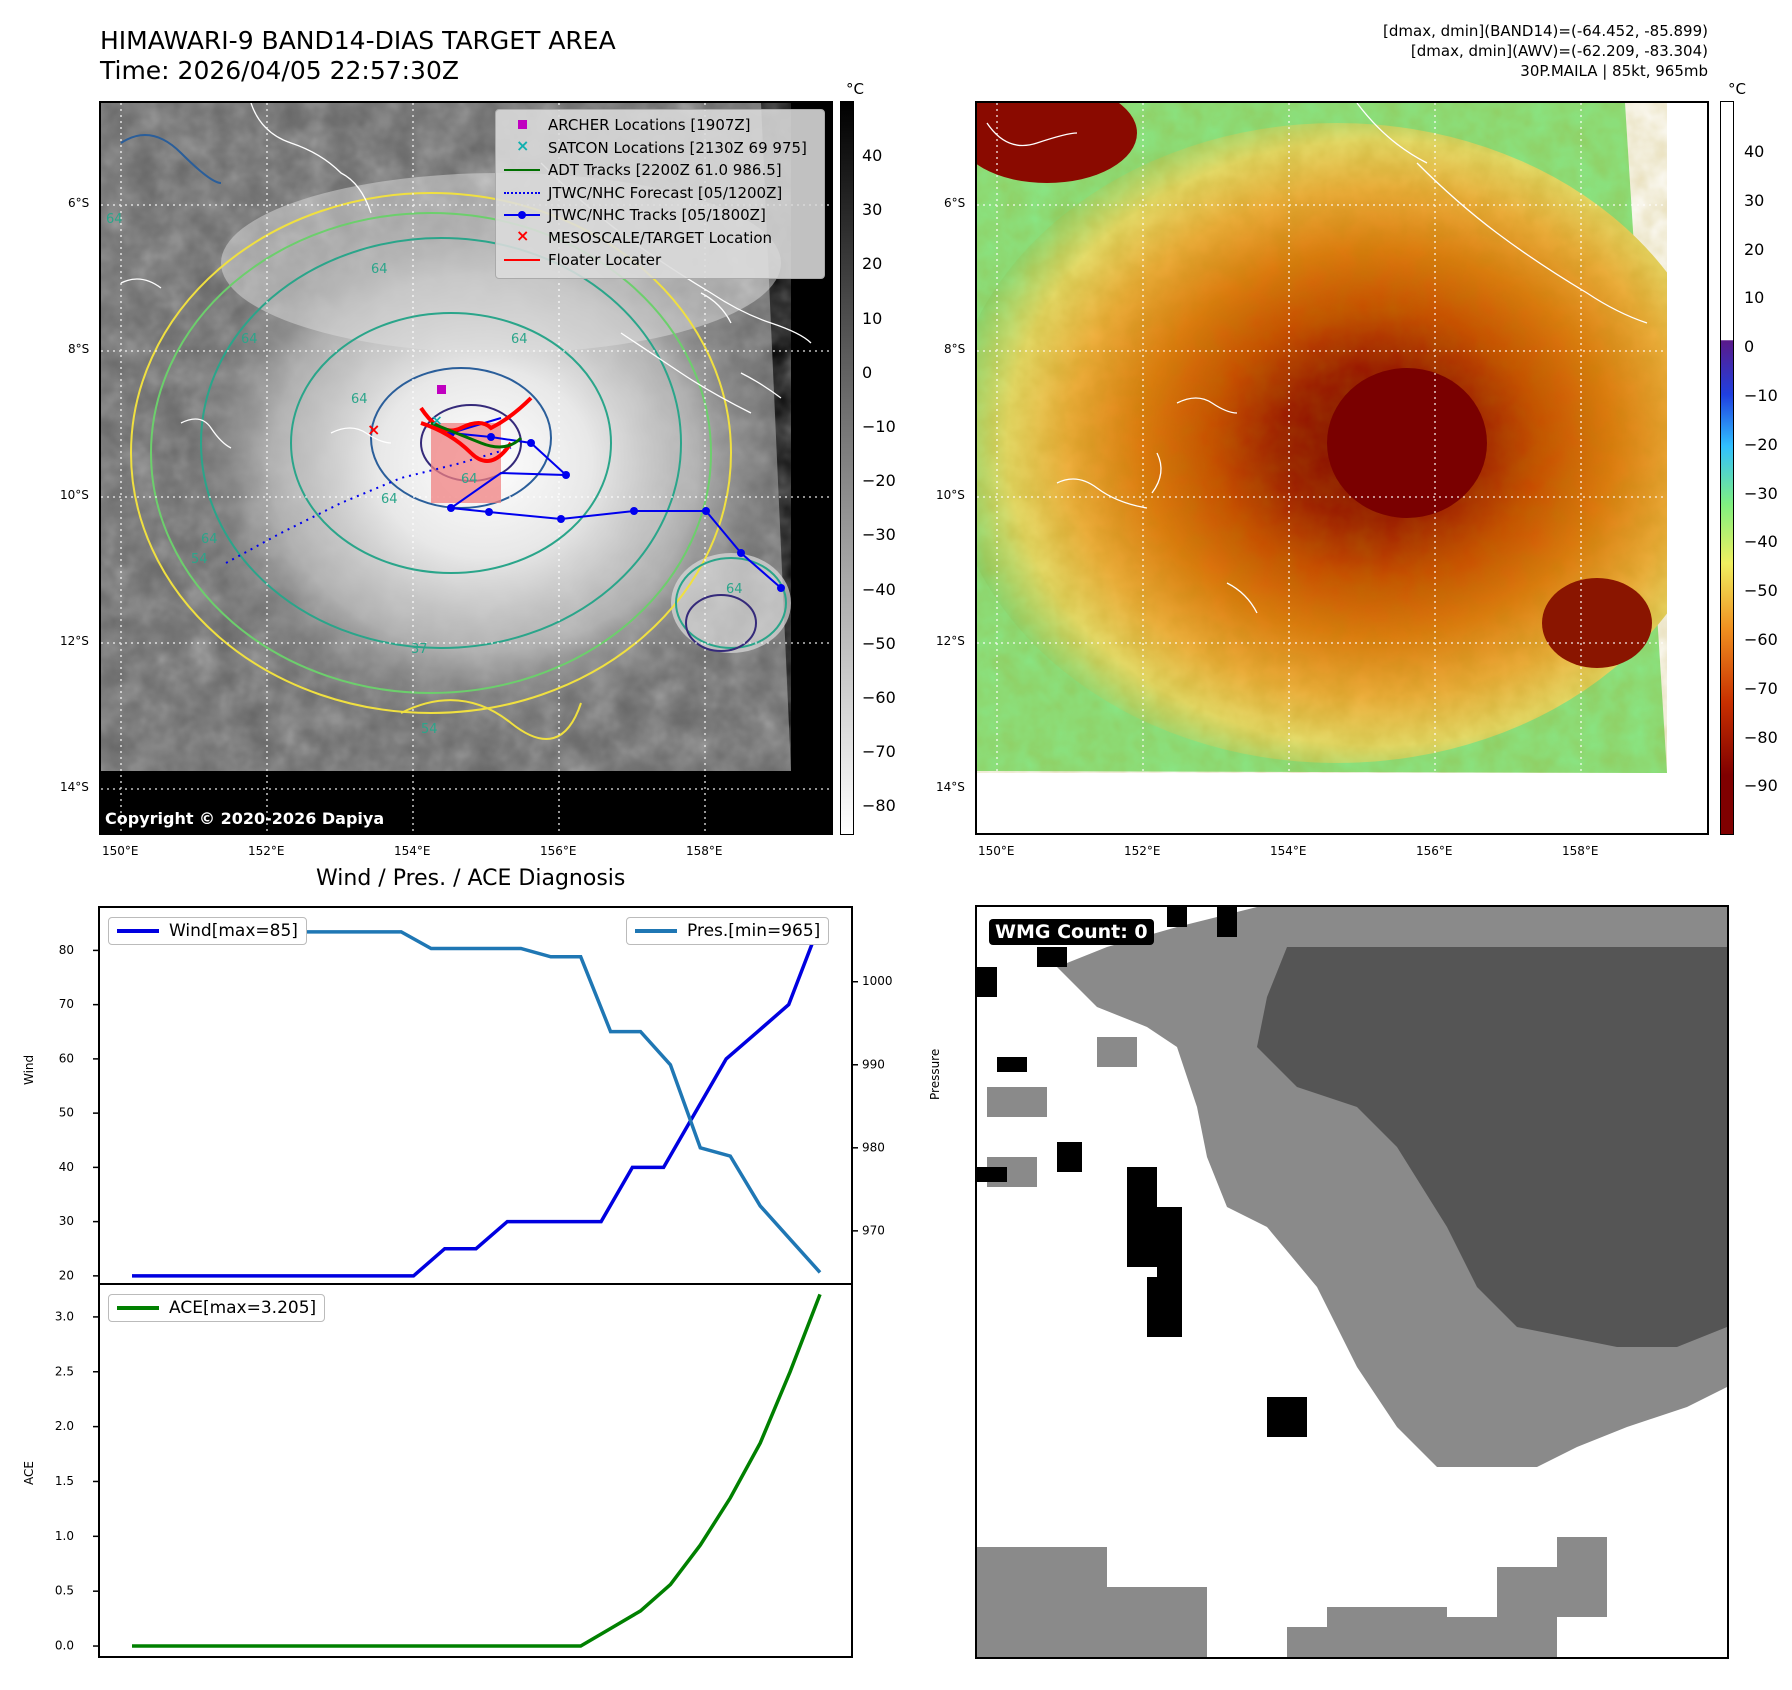  I want to click on contour-label: 54, so click(429, 729).